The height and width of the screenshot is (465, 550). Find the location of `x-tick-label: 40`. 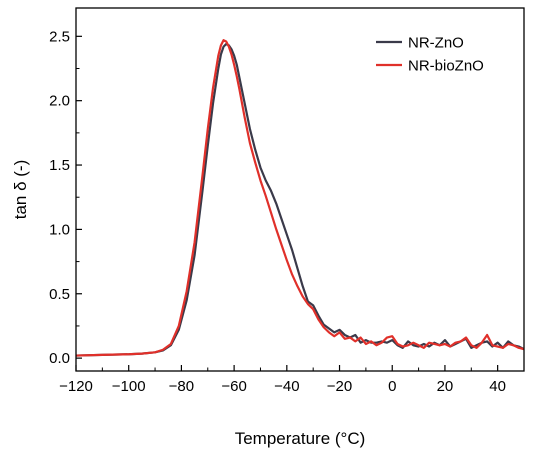

x-tick-label: 40 is located at coordinates (497, 386).